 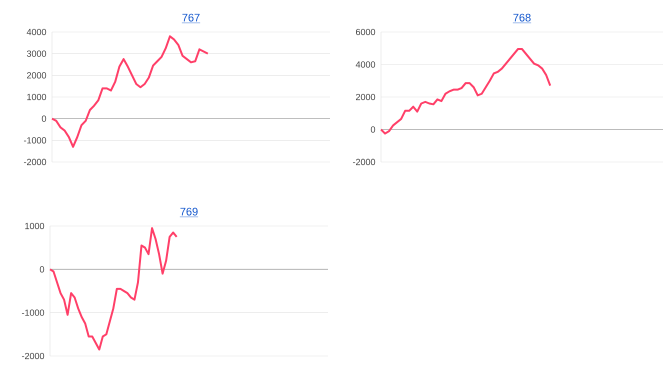 What do you see at coordinates (36, 53) in the screenshot?
I see `y-tick-label: 3000` at bounding box center [36, 53].